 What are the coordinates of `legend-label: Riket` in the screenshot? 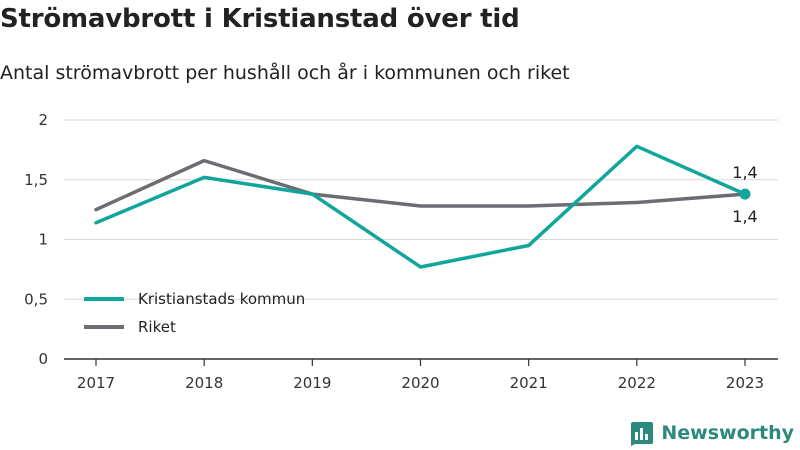 It's located at (157, 327).